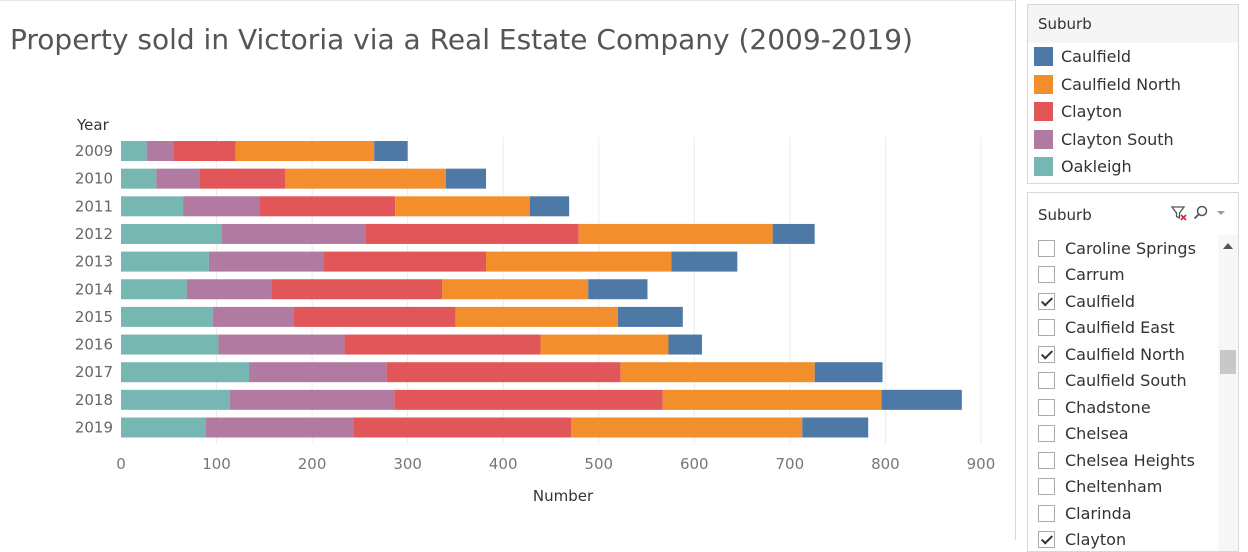 Image resolution: width=1248 pixels, height=552 pixels. I want to click on legend-item: Clayton South, so click(1133, 140).